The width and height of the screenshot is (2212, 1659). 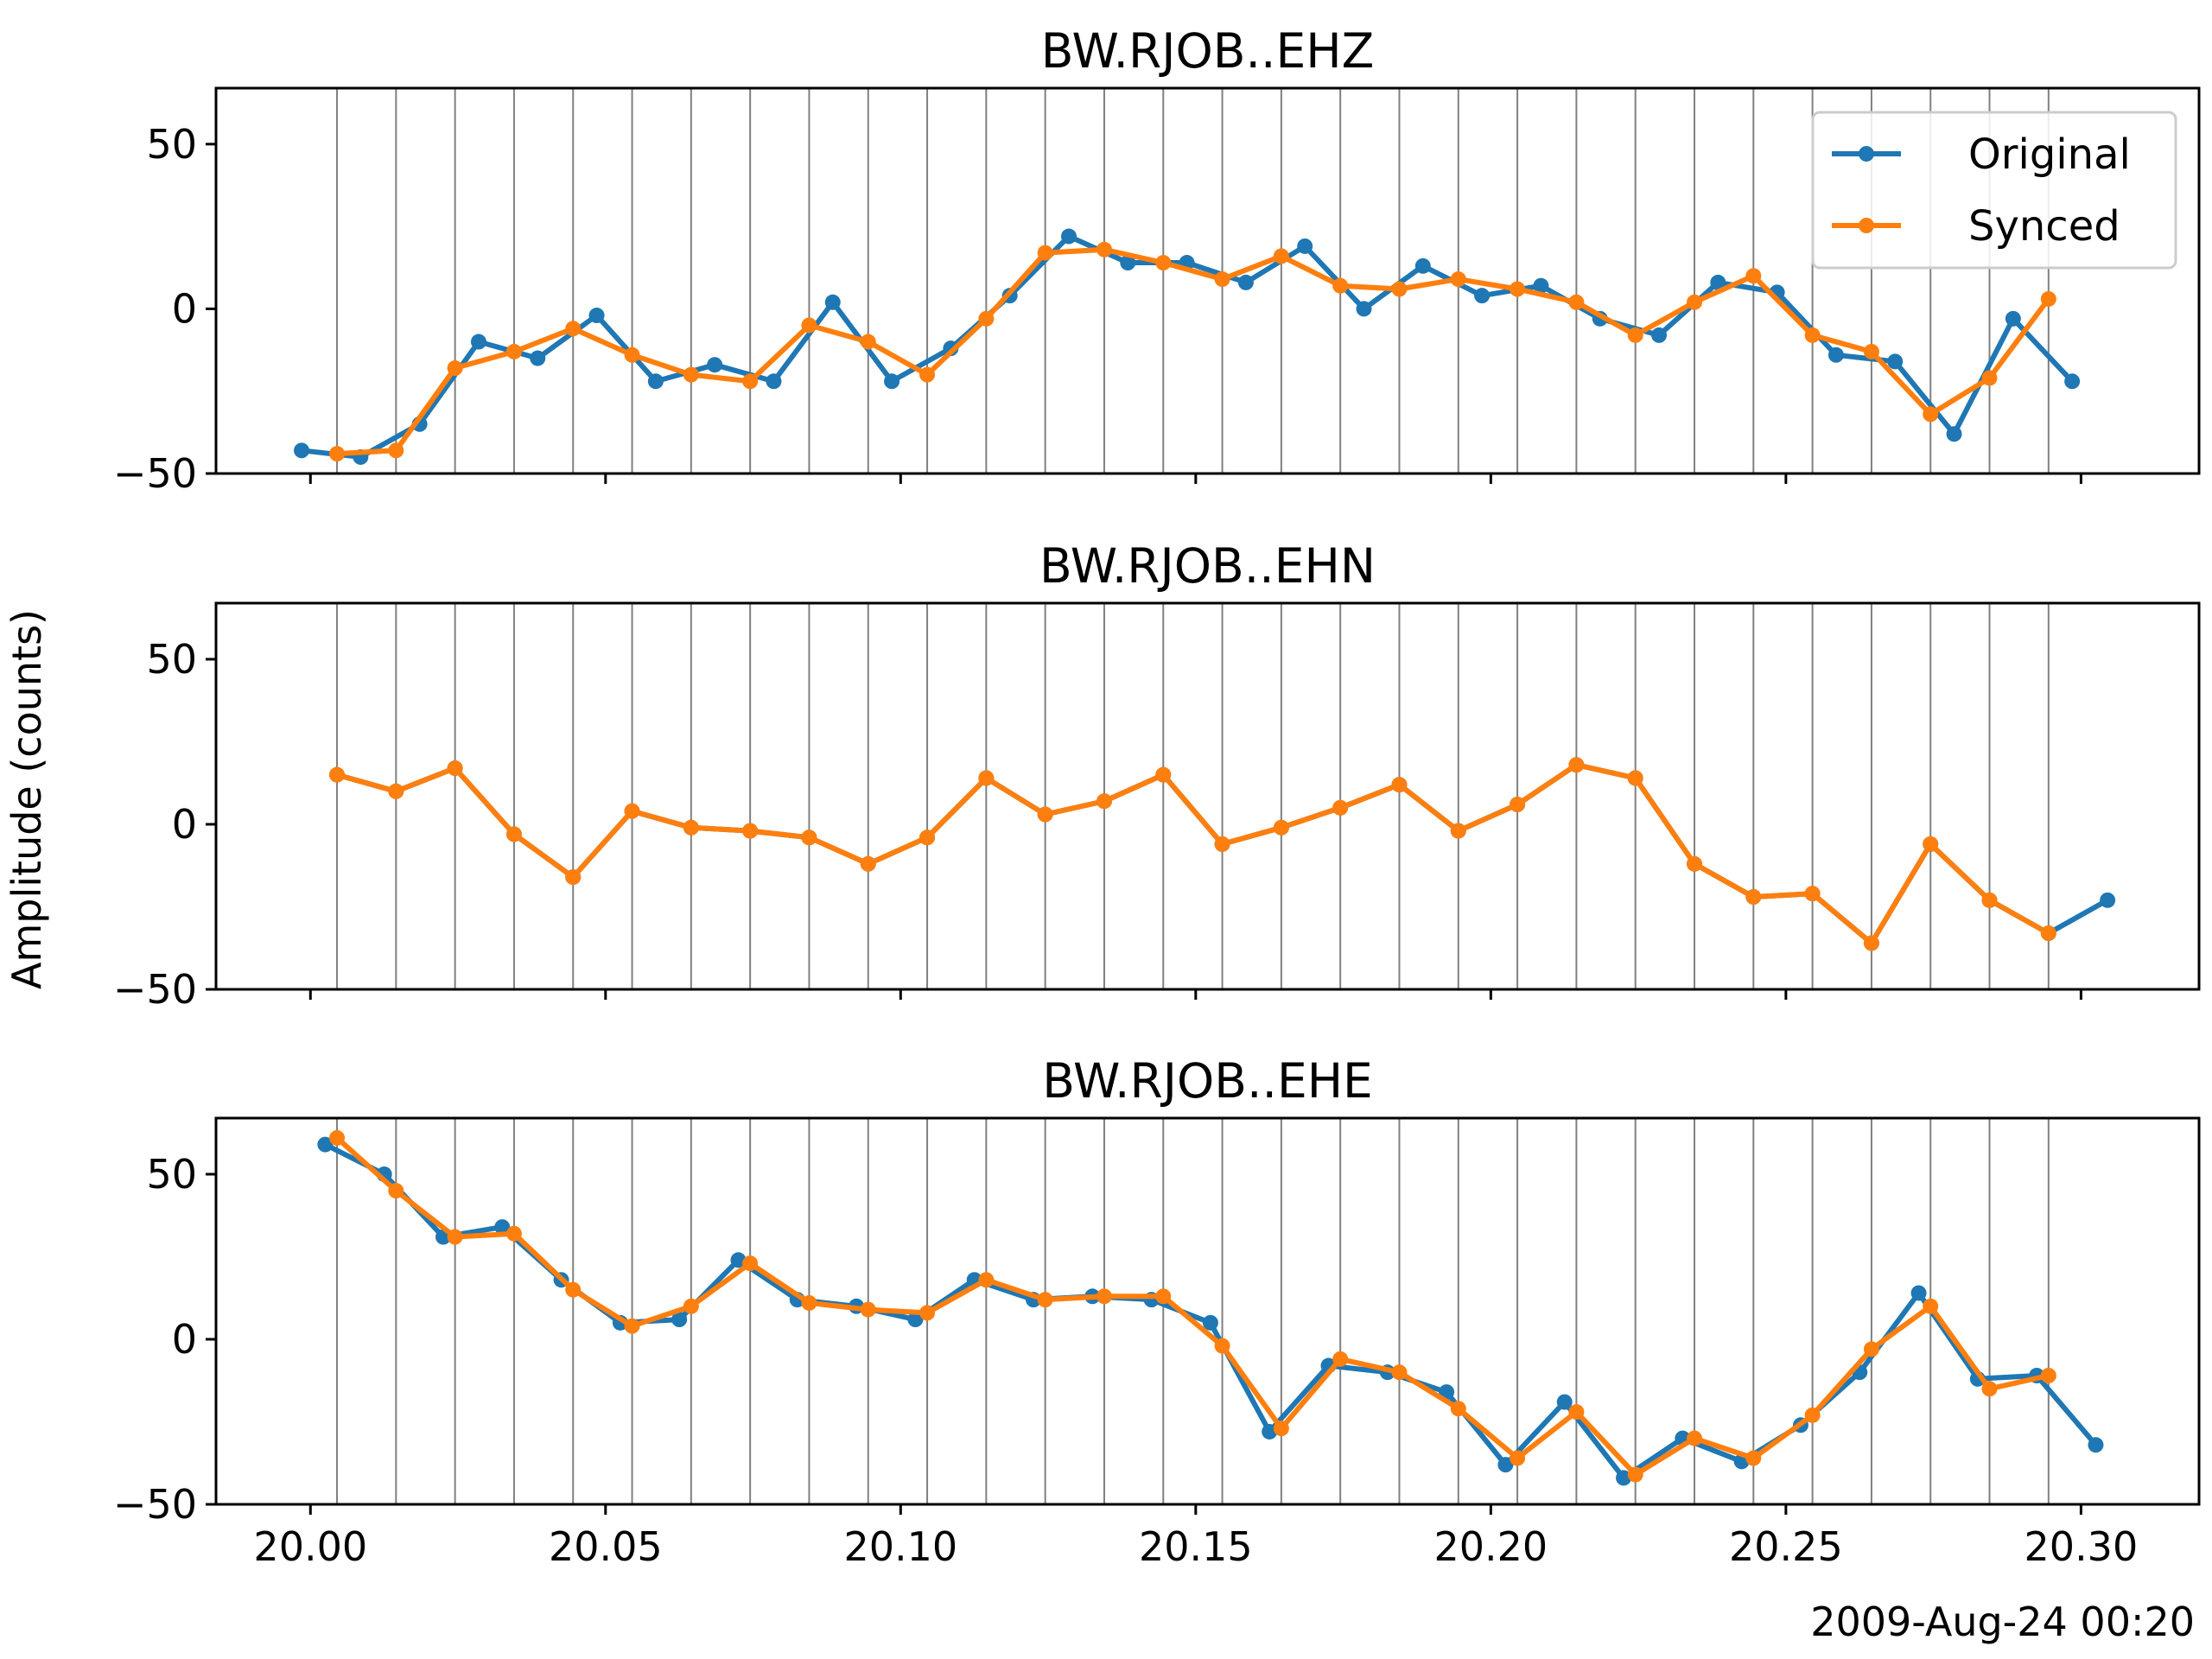 What do you see at coordinates (900, 1546) in the screenshot?
I see `x-tick-label: 20.10` at bounding box center [900, 1546].